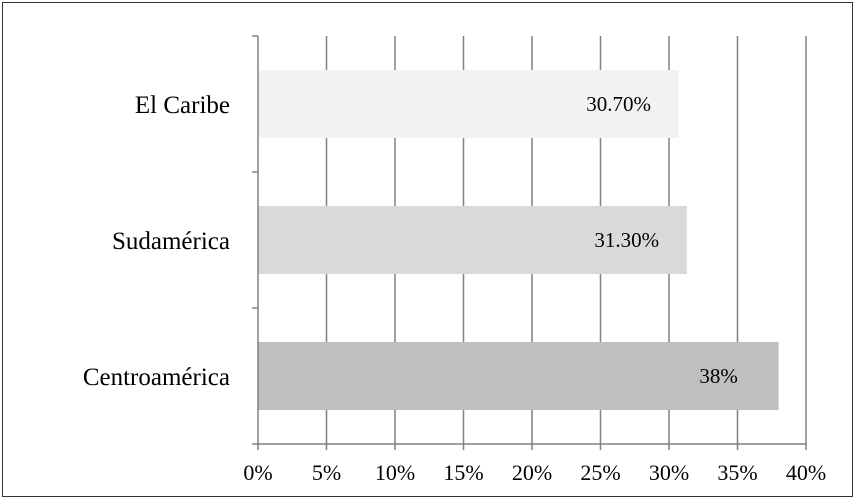  I want to click on data-label: 38%, so click(718, 376).